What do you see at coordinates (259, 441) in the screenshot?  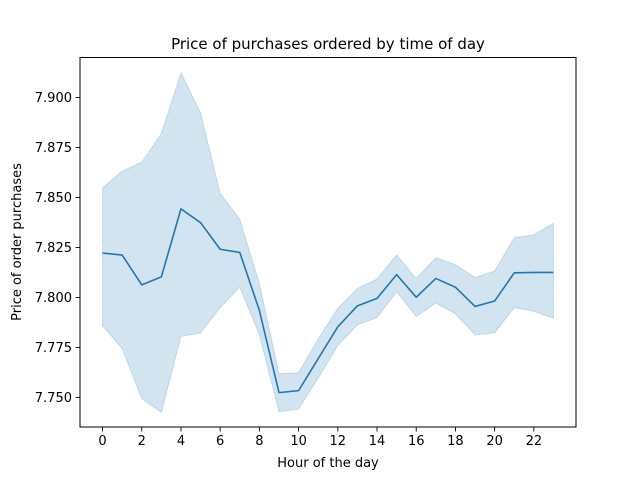 I see `x-tick-label: 8` at bounding box center [259, 441].